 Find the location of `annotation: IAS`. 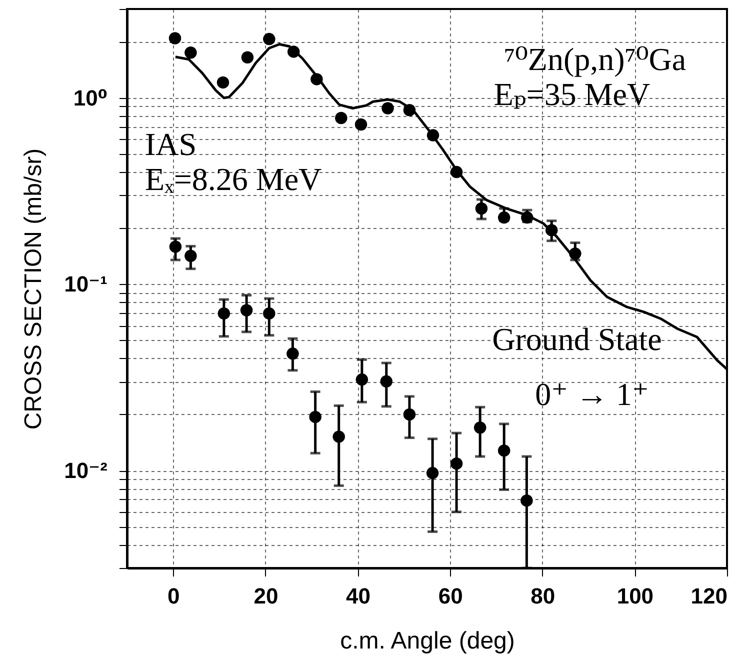

annotation: IAS is located at coordinates (171, 144).